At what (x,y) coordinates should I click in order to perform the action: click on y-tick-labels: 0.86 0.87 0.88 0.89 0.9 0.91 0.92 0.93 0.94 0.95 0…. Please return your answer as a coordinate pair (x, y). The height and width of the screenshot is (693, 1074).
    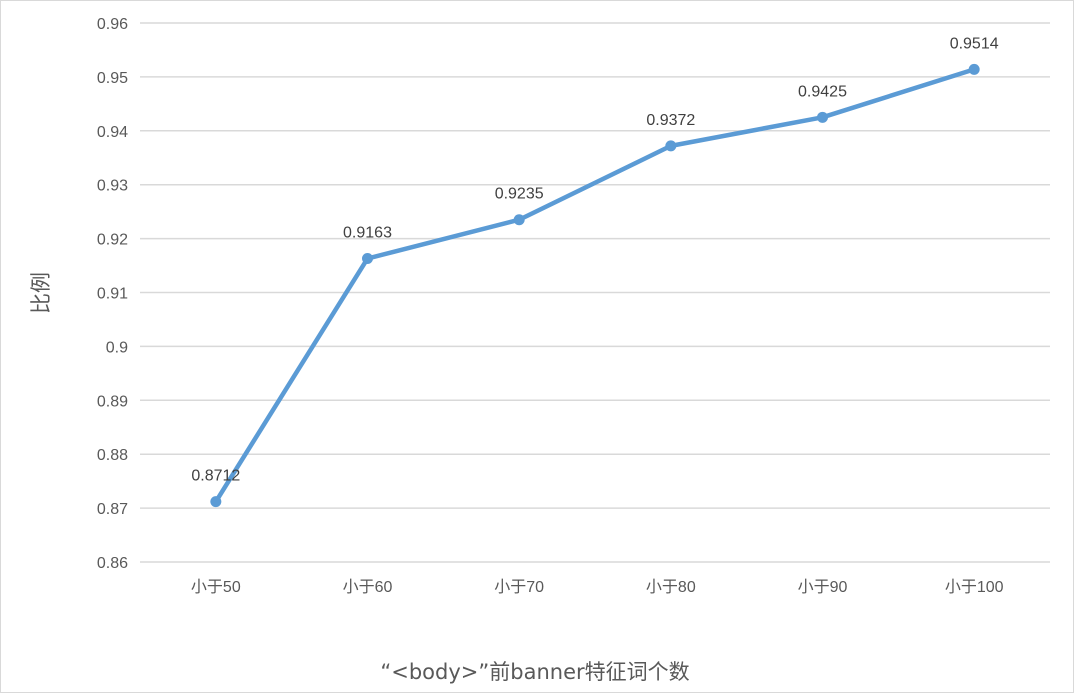
    Looking at the image, I should click on (112, 294).